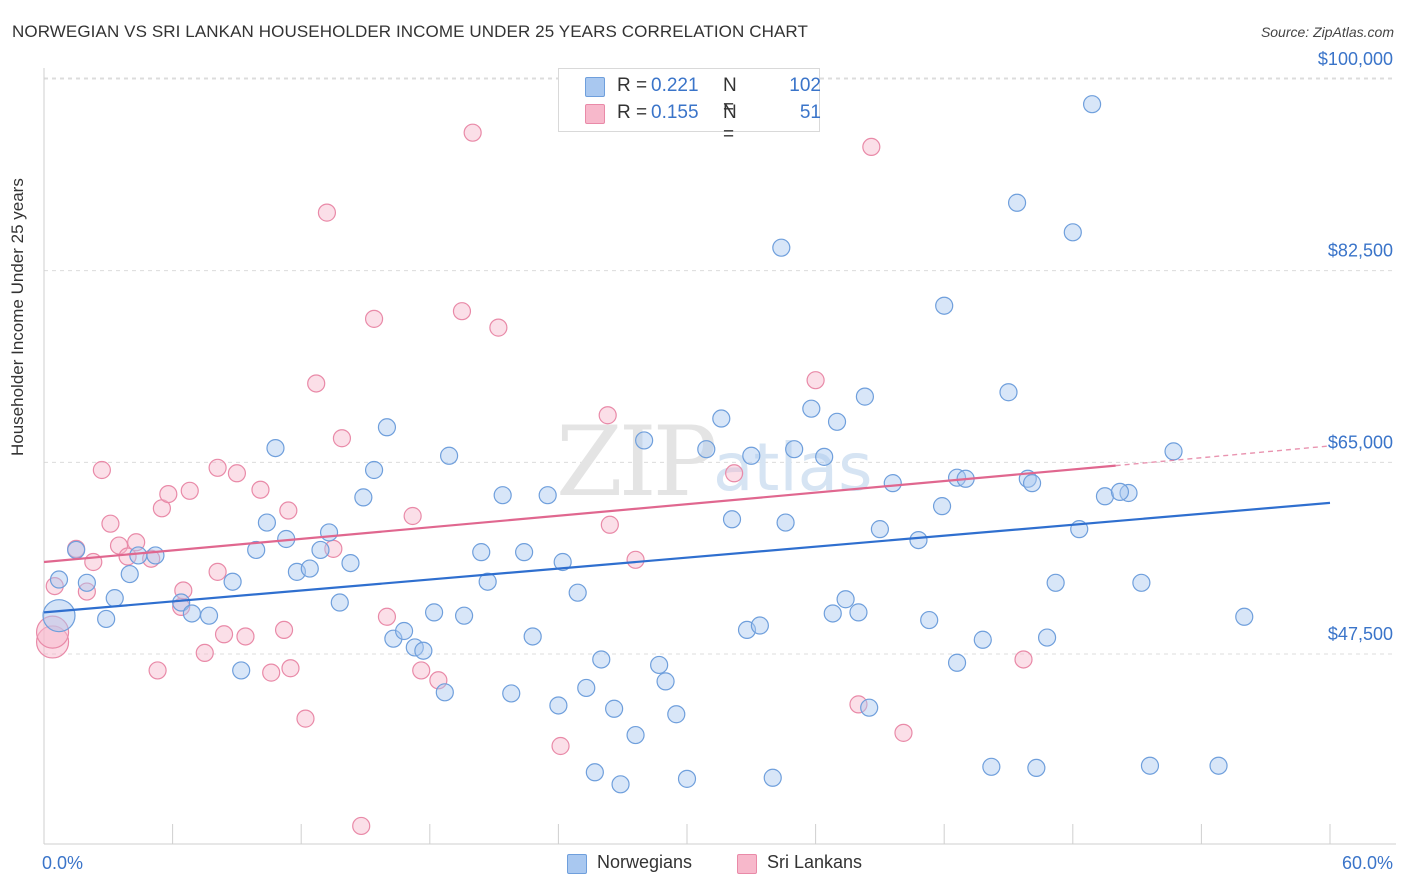  What do you see at coordinates (810, 112) in the screenshot?
I see `legend-n-value: 51` at bounding box center [810, 112].